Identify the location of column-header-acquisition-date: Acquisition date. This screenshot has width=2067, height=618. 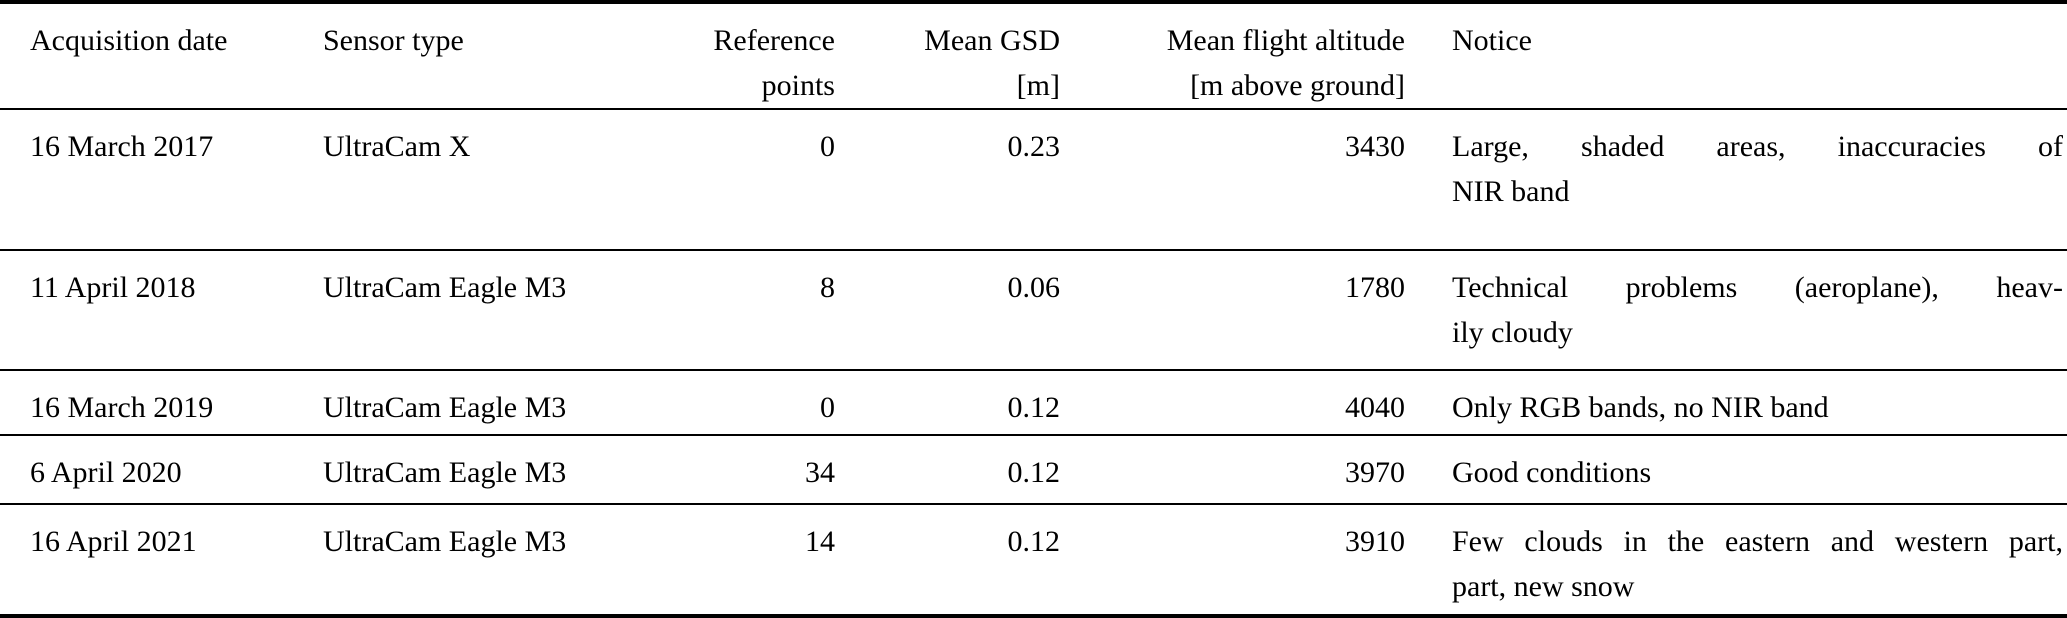
(161, 56).